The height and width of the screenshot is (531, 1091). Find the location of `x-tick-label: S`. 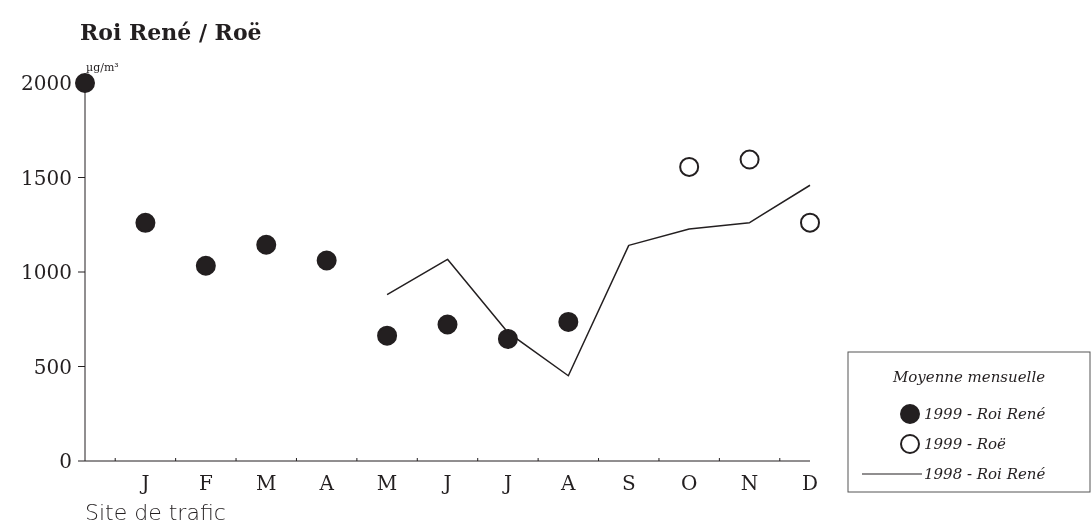

x-tick-label: S is located at coordinates (628, 483).